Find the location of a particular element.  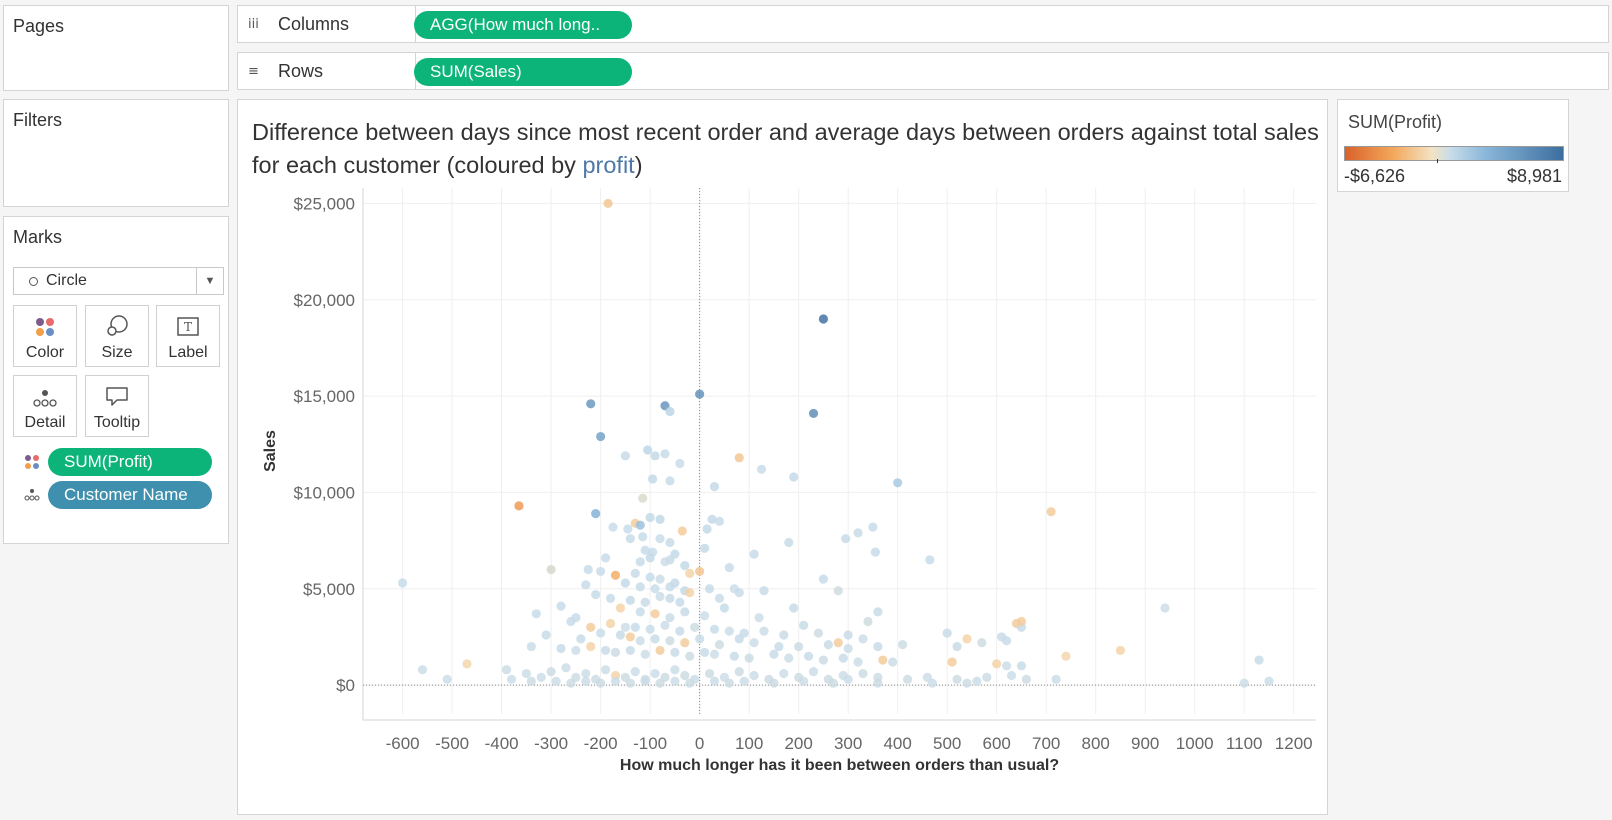

mark-type-dropdown: Circle ▼ is located at coordinates (118, 281).